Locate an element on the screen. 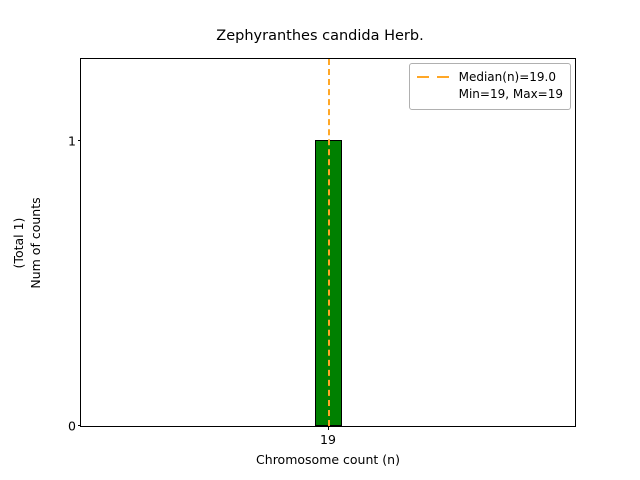  legend-median-text: Median(n)=19.0 is located at coordinates (507, 77).